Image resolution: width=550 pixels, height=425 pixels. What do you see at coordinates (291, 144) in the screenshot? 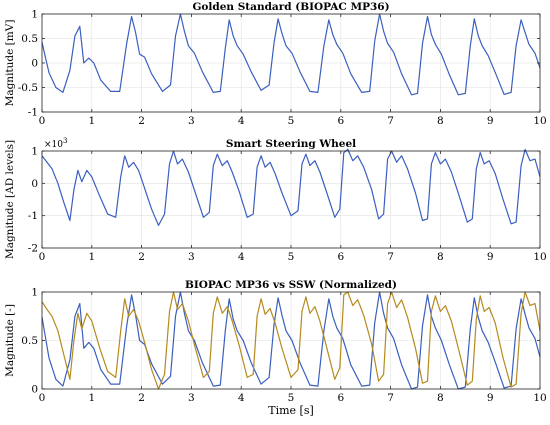
I see `chart-title: Smart Steering Wheel` at bounding box center [291, 144].